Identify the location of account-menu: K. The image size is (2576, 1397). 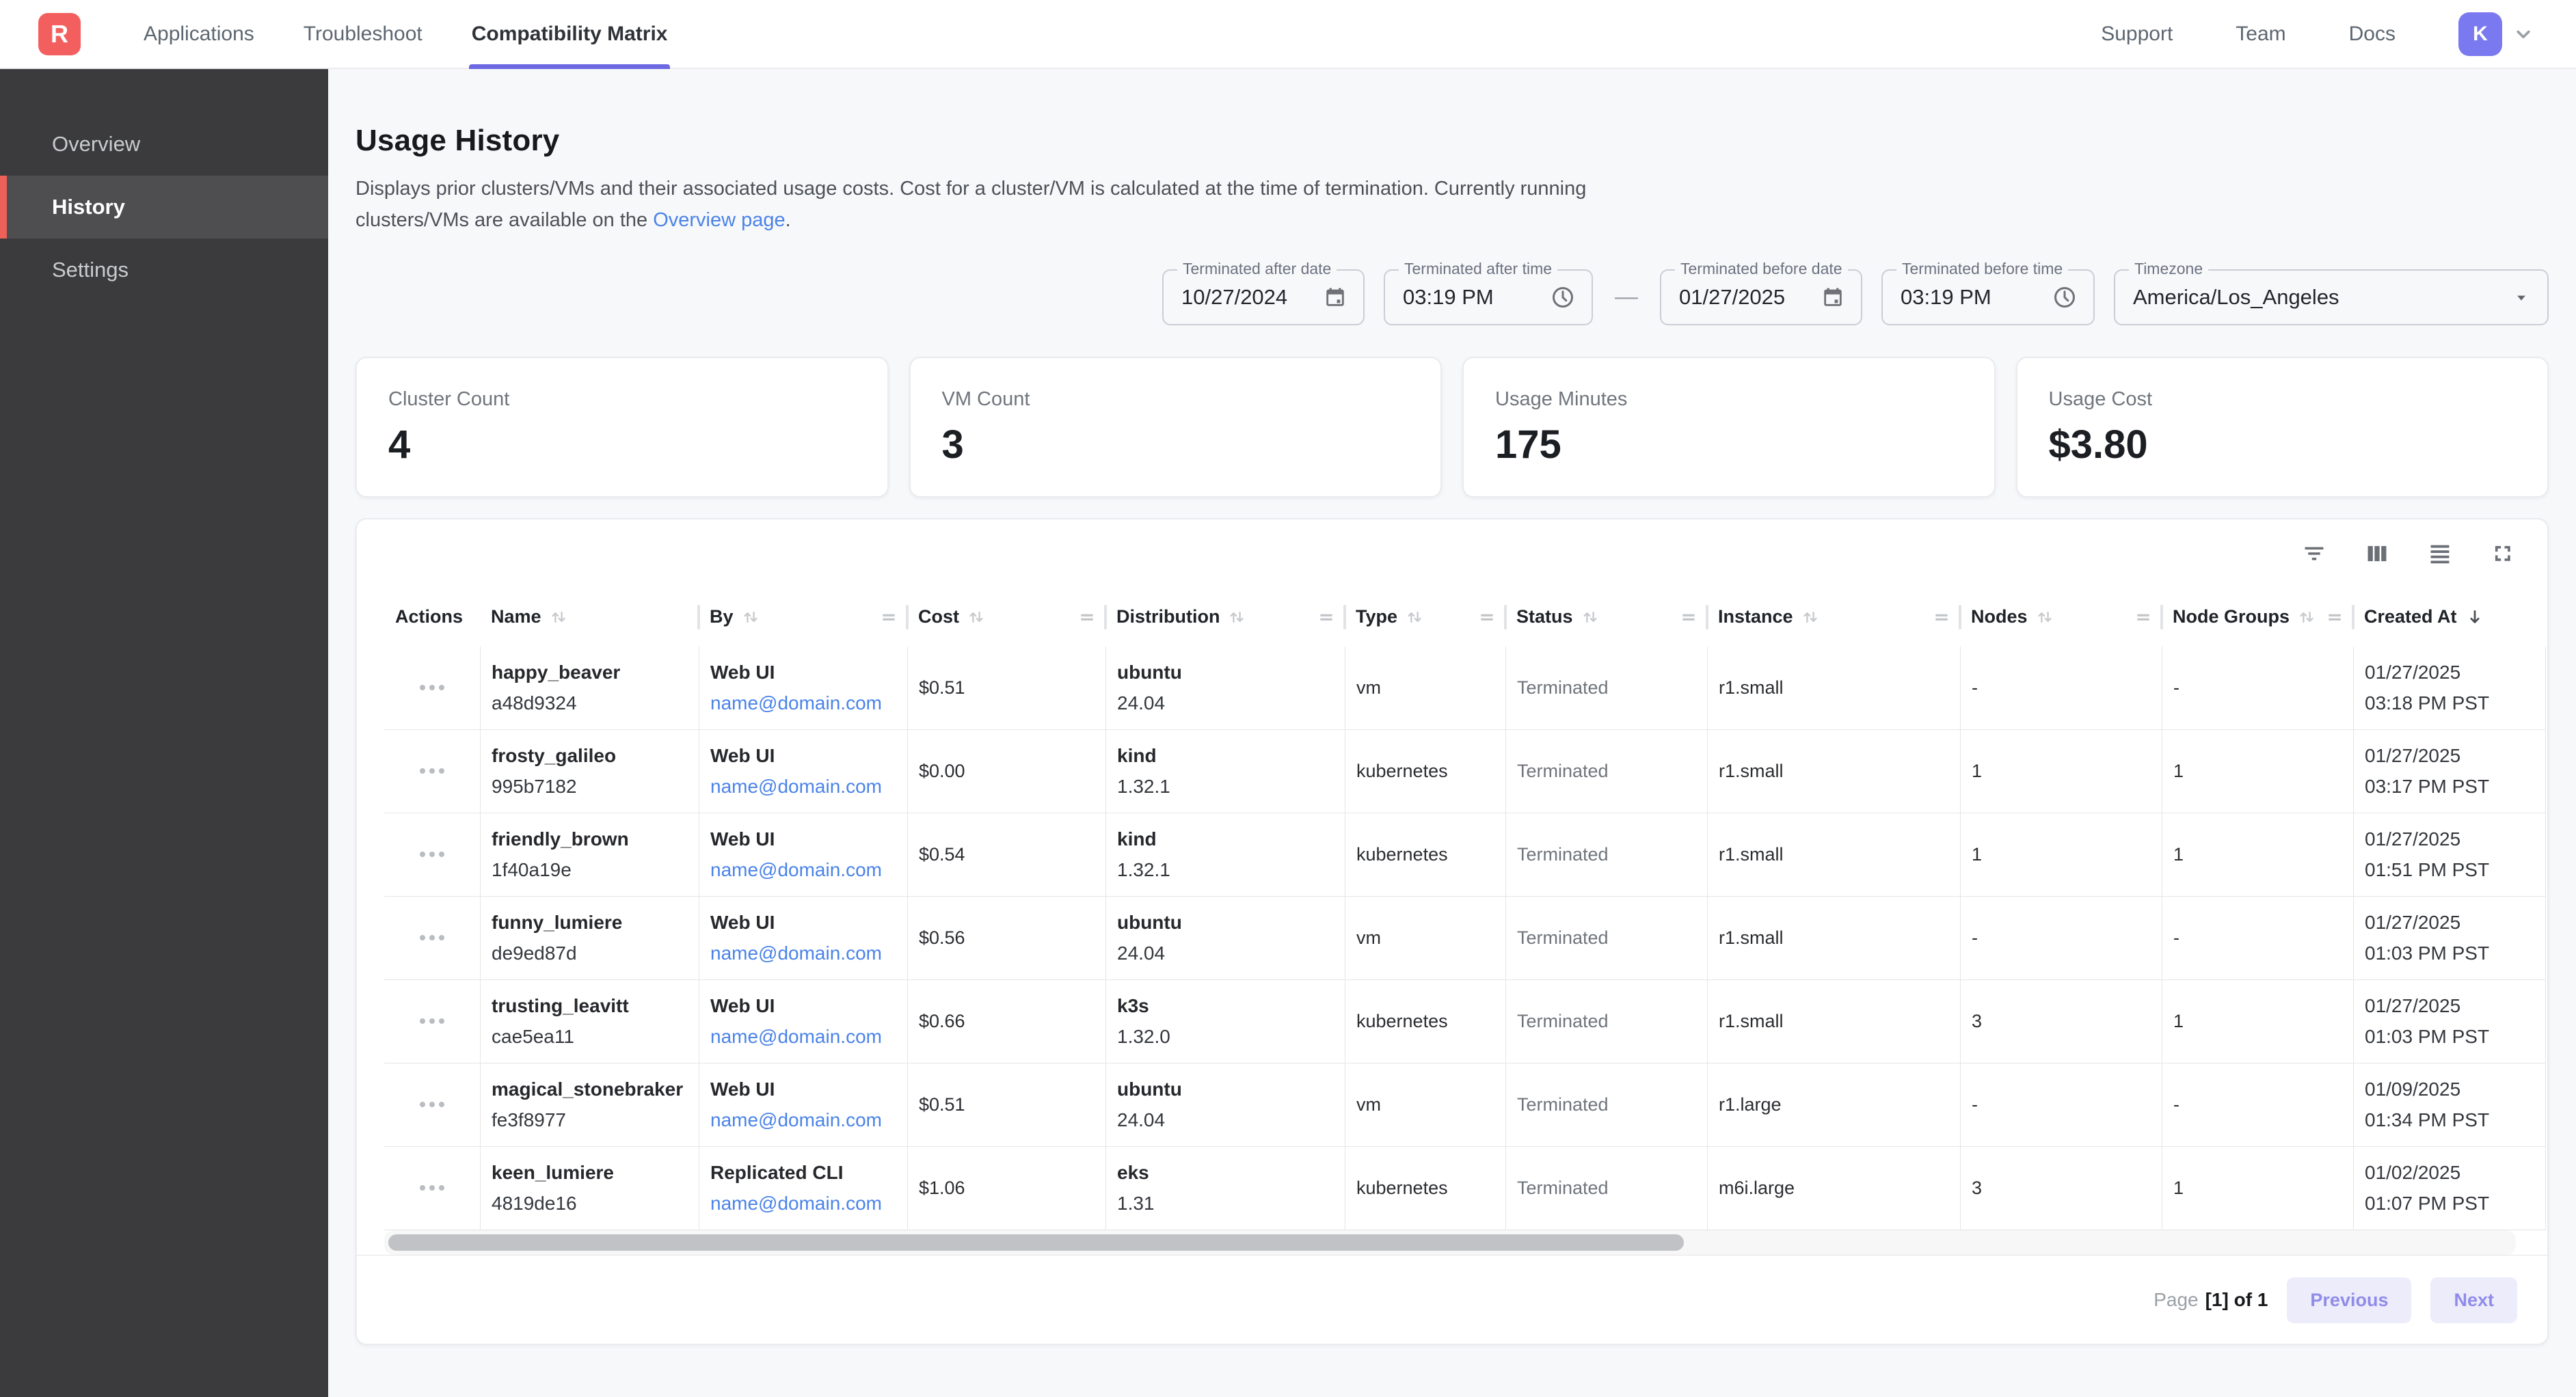
(2496, 34).